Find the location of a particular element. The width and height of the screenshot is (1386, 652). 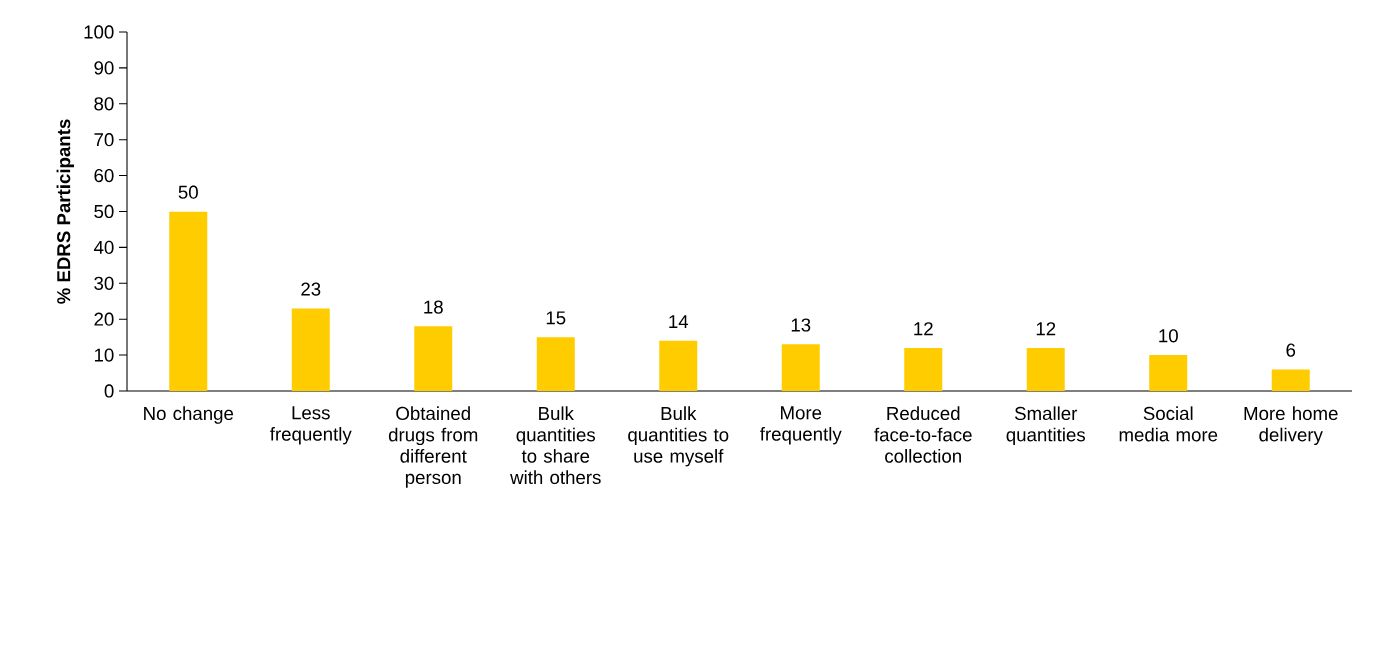

data-label: 18 is located at coordinates (433, 307).